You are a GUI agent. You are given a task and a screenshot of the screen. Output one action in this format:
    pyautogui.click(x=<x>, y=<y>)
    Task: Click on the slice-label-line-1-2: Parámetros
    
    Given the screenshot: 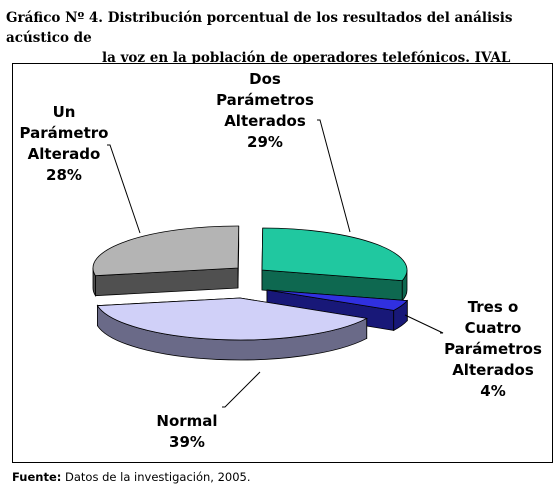 What is the action you would take?
    pyautogui.click(x=493, y=349)
    